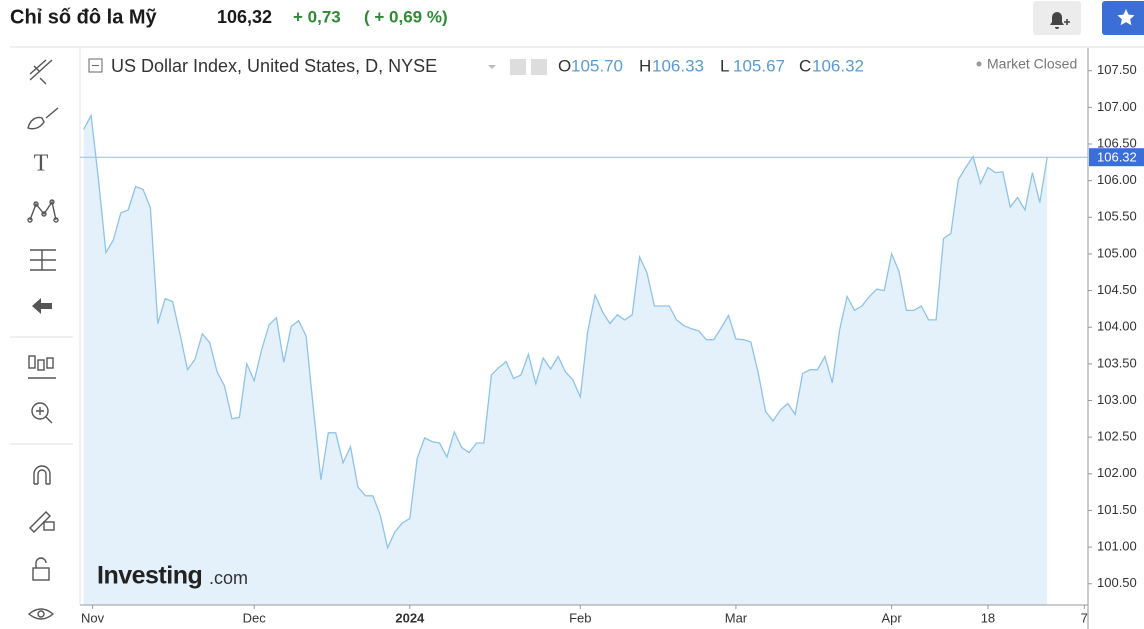 This screenshot has height=629, width=1144. I want to click on ohlc-value: 105.67, so click(759, 65).